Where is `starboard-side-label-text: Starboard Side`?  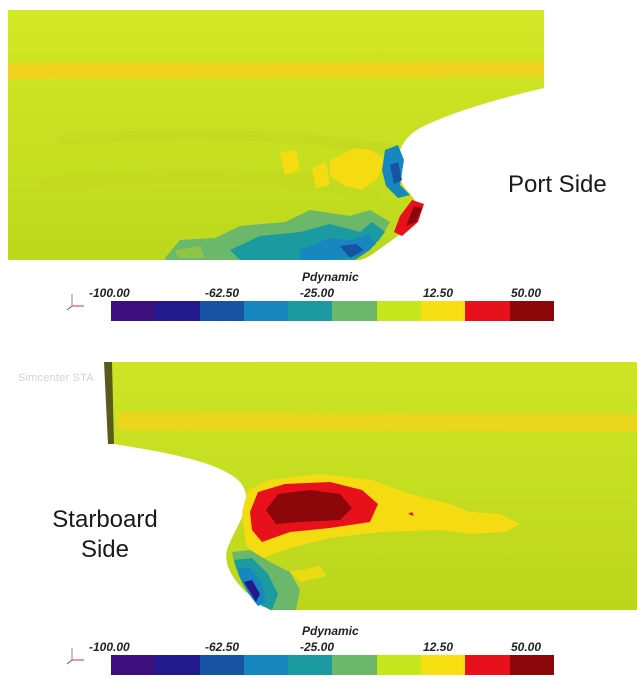
starboard-side-label-text: Starboard Side is located at coordinates (105, 534).